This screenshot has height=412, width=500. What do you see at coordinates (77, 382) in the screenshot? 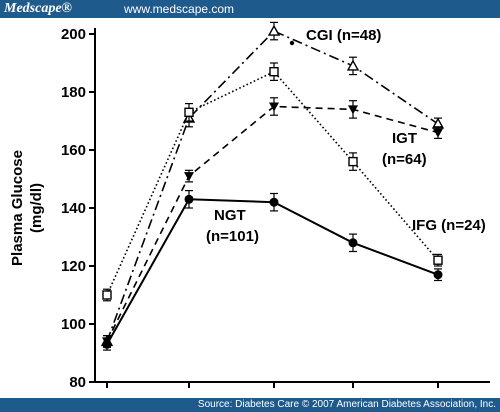
I see `y-tick-label: 80` at bounding box center [77, 382].